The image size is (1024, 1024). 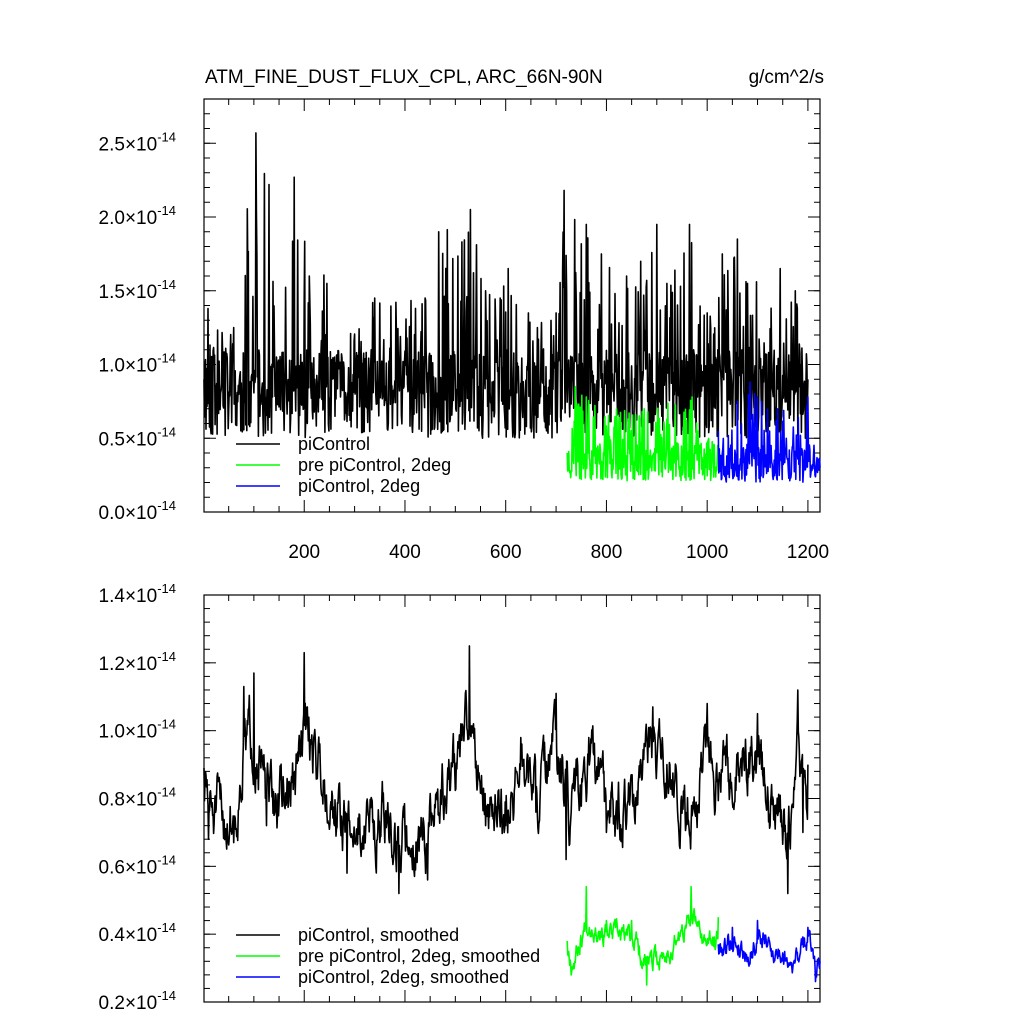 What do you see at coordinates (137, 216) in the screenshot?
I see `y-tick-label: 2.0×10⁻¹⁴` at bounding box center [137, 216].